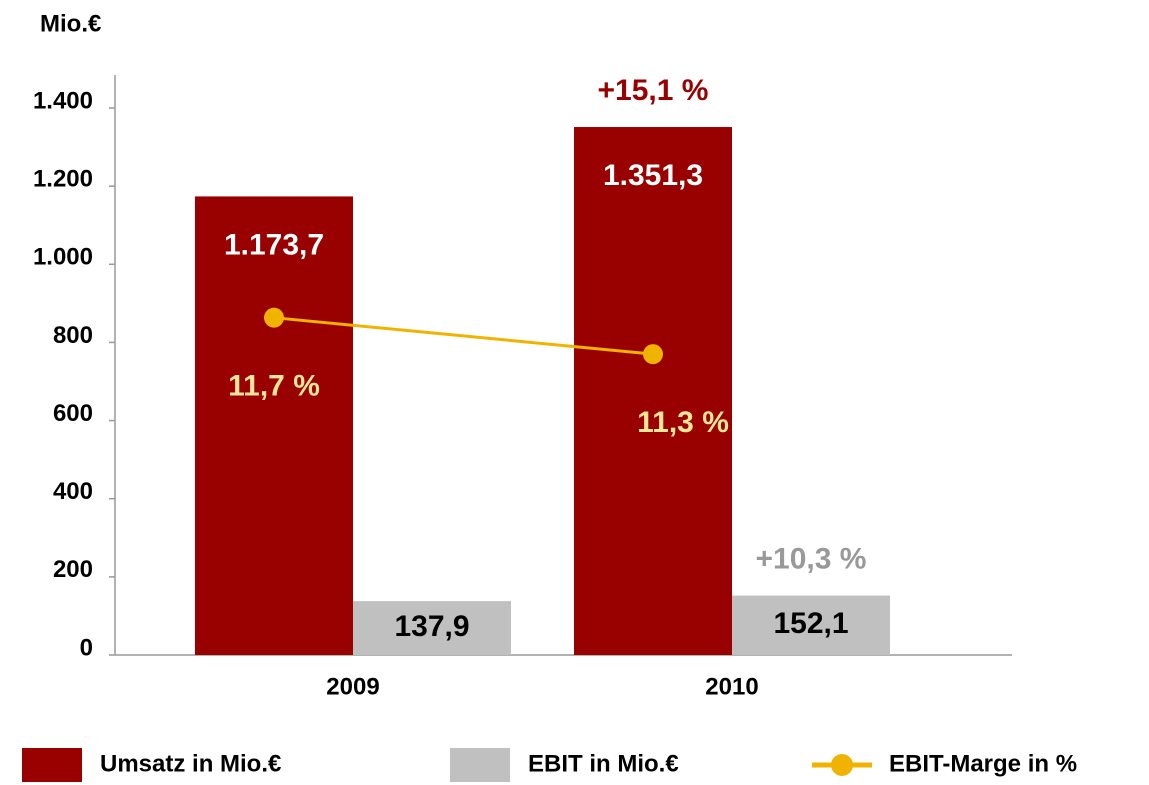 The image size is (1149, 785). Describe the element at coordinates (983, 763) in the screenshot. I see `legend-label: EBIT-Marge in %` at that location.